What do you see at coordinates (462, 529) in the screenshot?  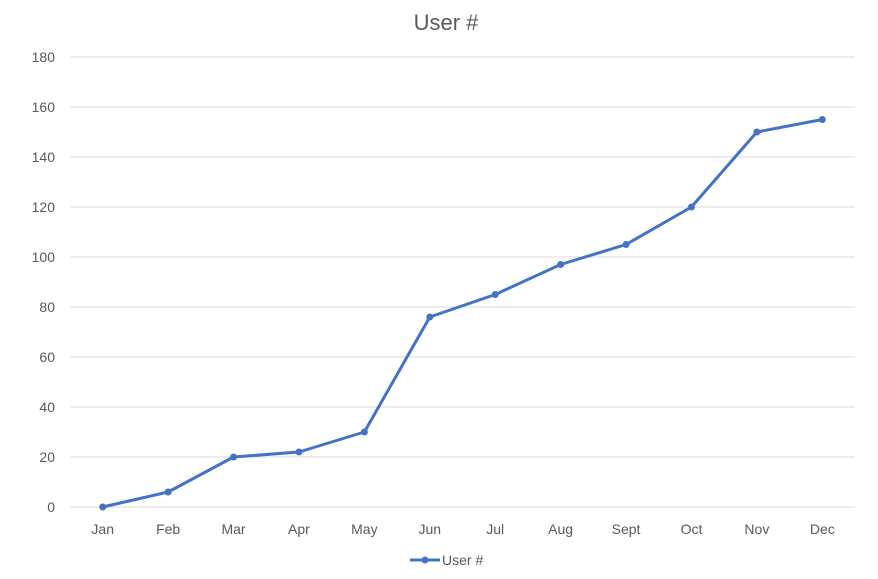 I see `x-axis-tick-labels: Jan Feb Mar Apr May Jun Jul Aug Sept Oct Nov Dec` at bounding box center [462, 529].